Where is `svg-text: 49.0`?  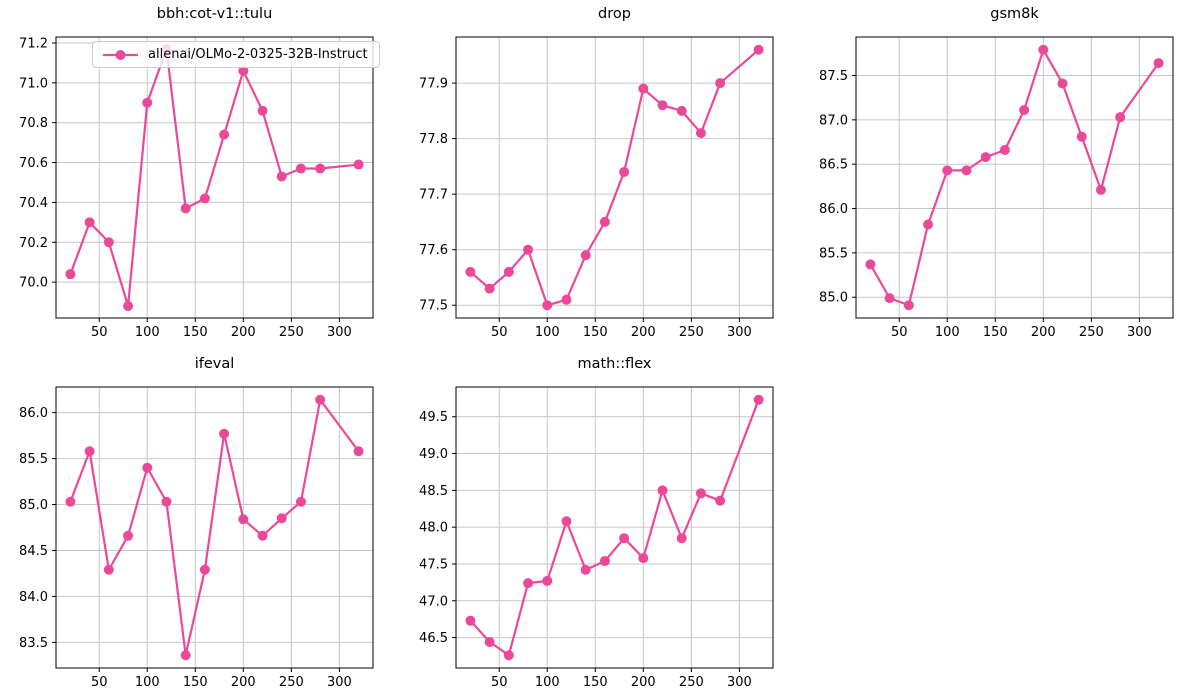
svg-text: 49.0 is located at coordinates (433, 454).